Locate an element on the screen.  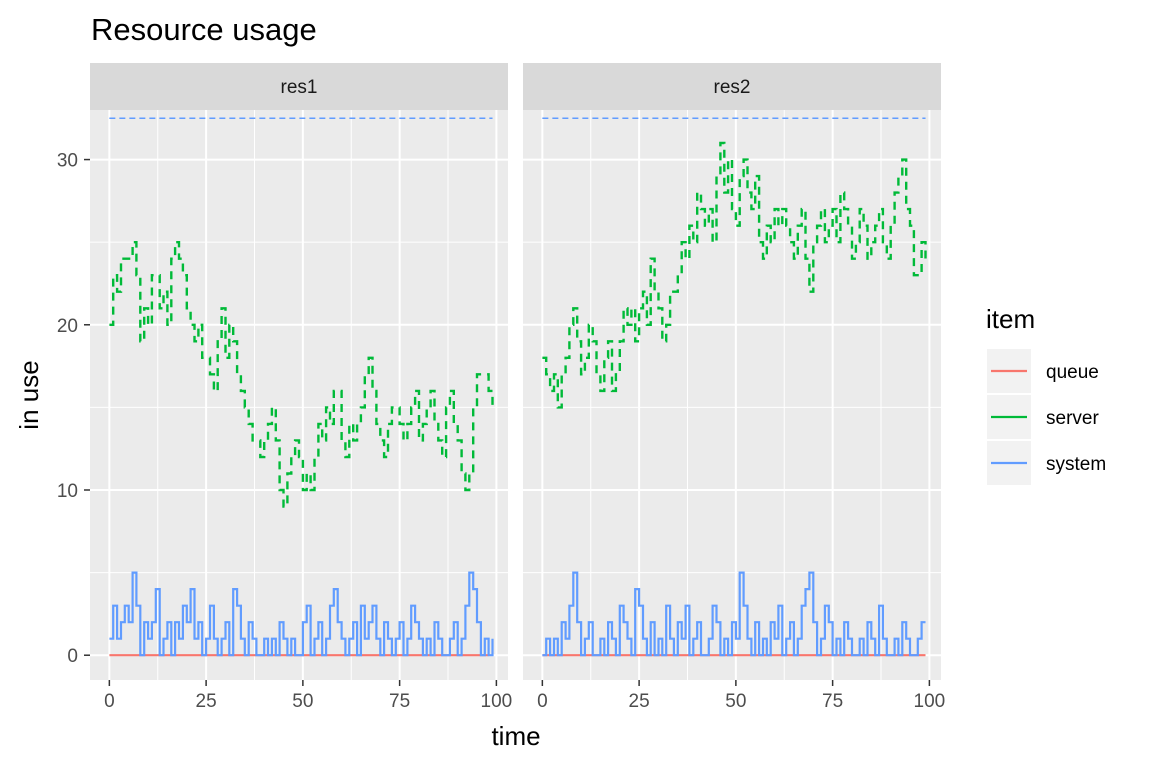
strip-res2 is located at coordinates (732, 86).